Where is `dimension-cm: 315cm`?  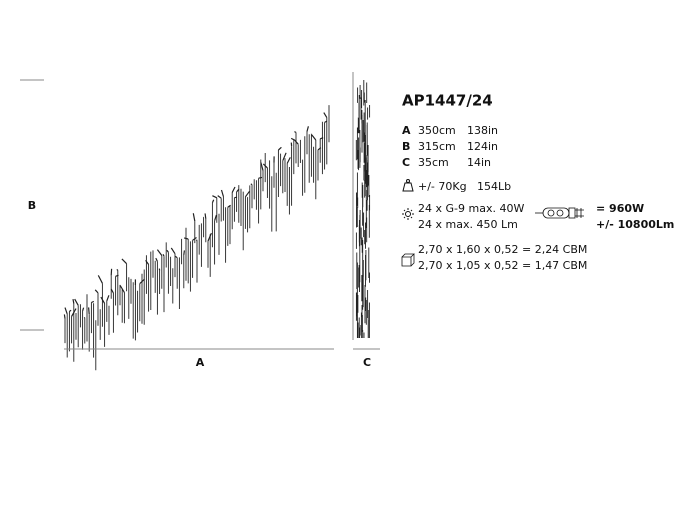 dimension-cm: 315cm is located at coordinates (437, 146).